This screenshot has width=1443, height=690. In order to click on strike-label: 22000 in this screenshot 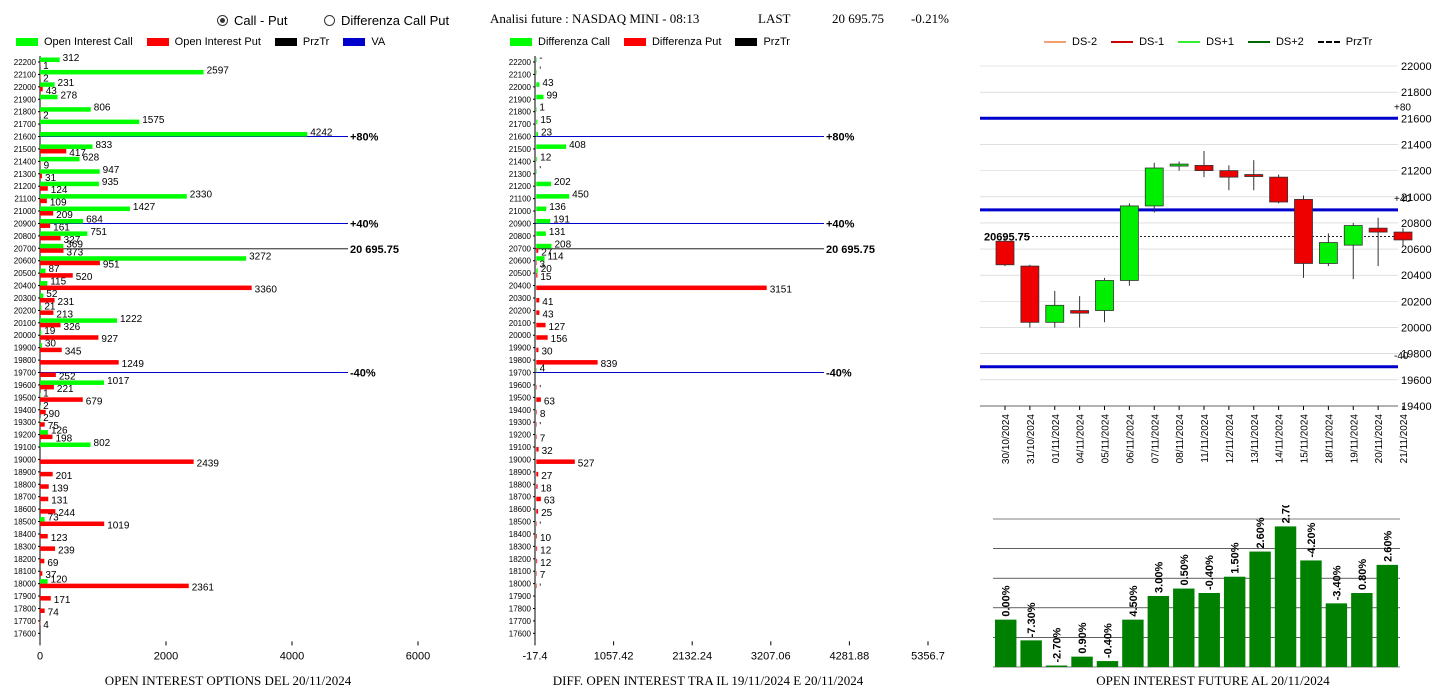, I will do `click(520, 87)`.